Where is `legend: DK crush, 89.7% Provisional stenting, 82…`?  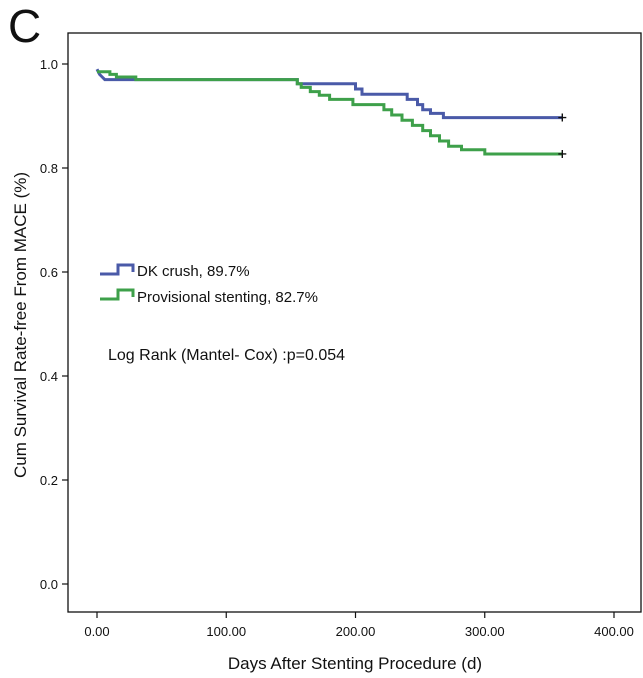 legend: DK crush, 89.7% Provisional stenting, 82… is located at coordinates (209, 284).